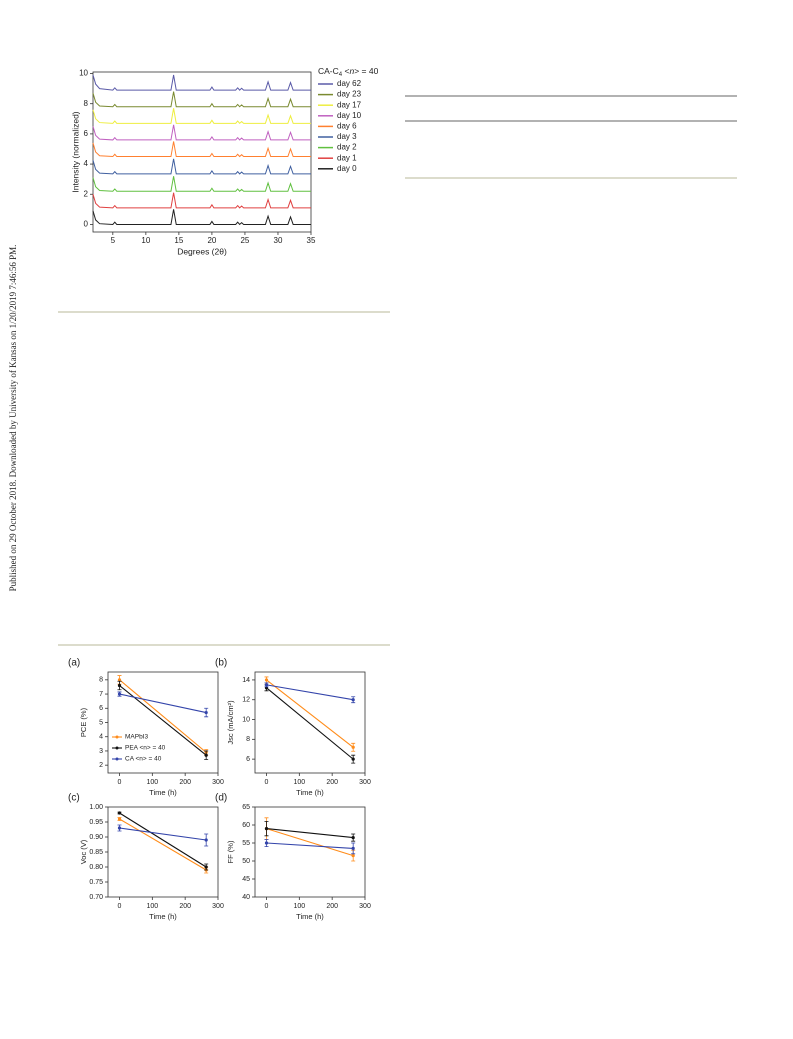  What do you see at coordinates (96, 807) in the screenshot?
I see `y-tick-label: 1.00` at bounding box center [96, 807].